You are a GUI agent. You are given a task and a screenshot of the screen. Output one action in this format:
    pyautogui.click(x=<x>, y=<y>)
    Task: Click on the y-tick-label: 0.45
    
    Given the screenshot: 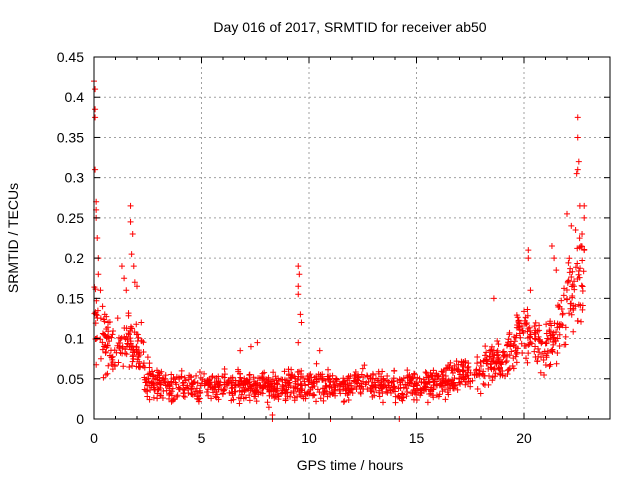 What is the action you would take?
    pyautogui.click(x=70, y=57)
    